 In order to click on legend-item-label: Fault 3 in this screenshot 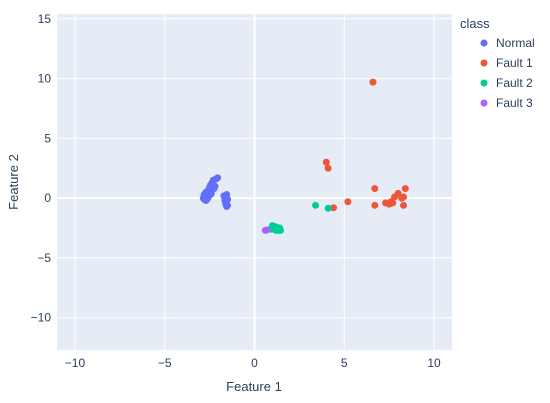, I will do `click(514, 103)`.